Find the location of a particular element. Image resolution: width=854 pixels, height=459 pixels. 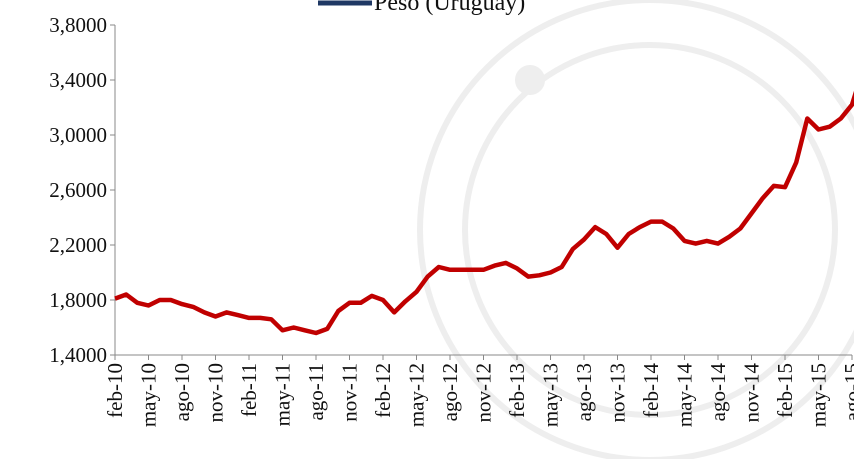

x-tick-label: may-13 is located at coordinates (551, 395).